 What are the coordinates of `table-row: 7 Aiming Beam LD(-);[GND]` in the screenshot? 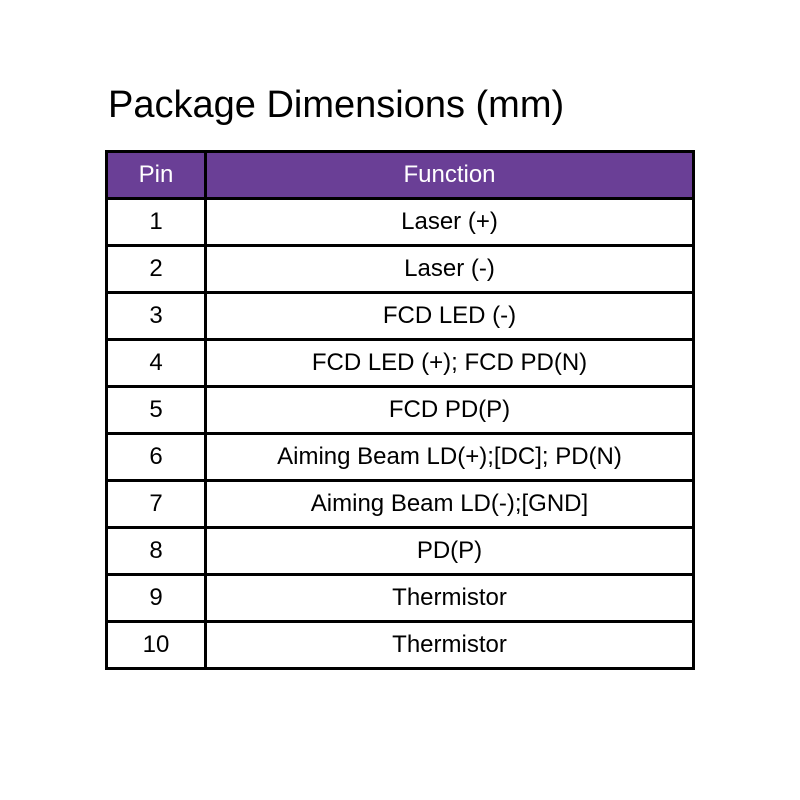 It's located at (400, 504).